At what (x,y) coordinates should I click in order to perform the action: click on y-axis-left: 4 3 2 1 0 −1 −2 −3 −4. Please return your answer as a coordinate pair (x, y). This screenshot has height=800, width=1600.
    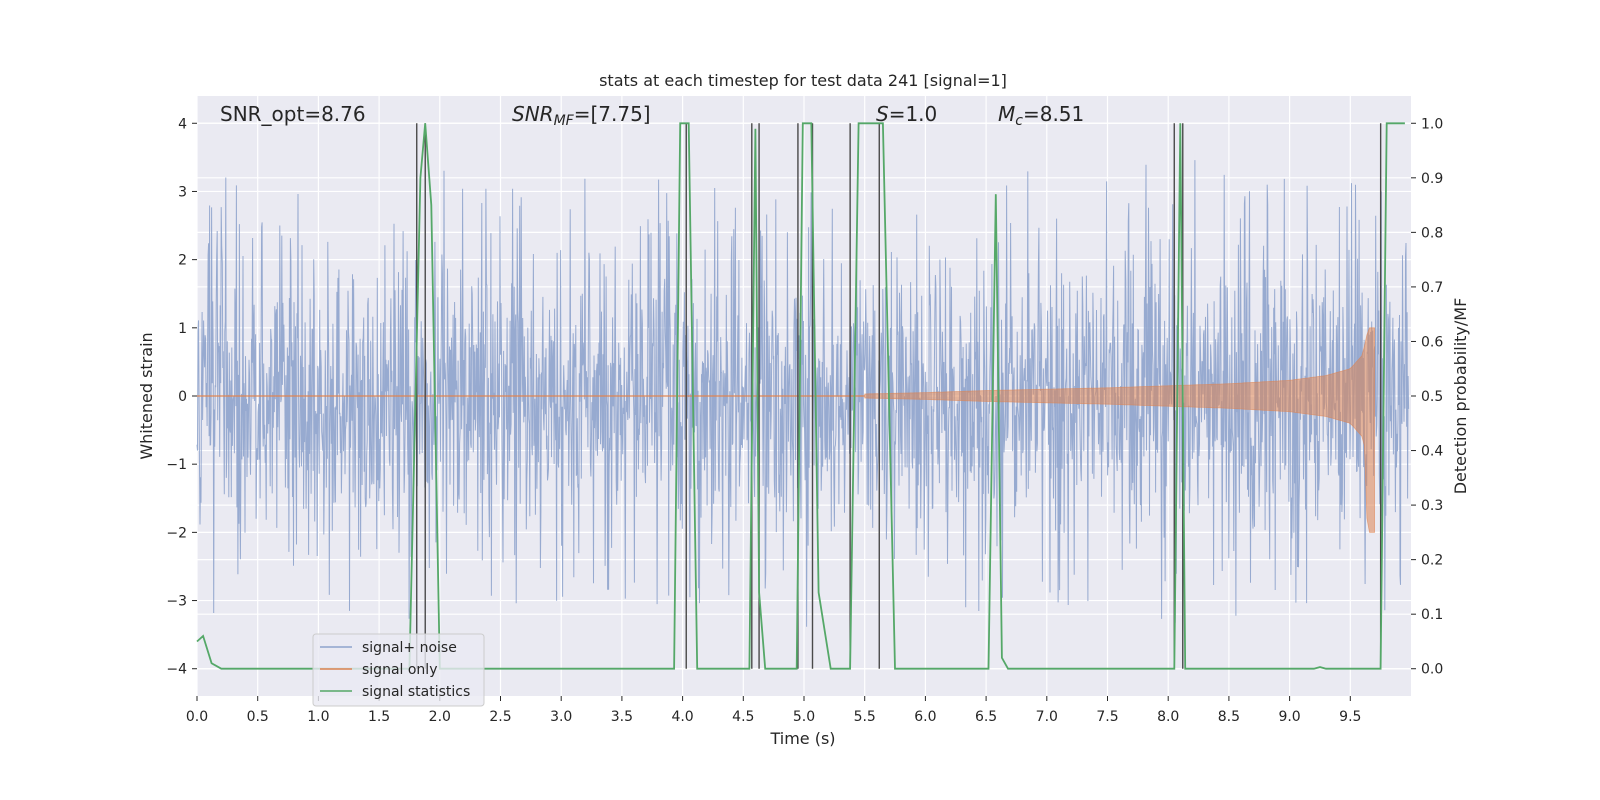
    Looking at the image, I should click on (181, 397).